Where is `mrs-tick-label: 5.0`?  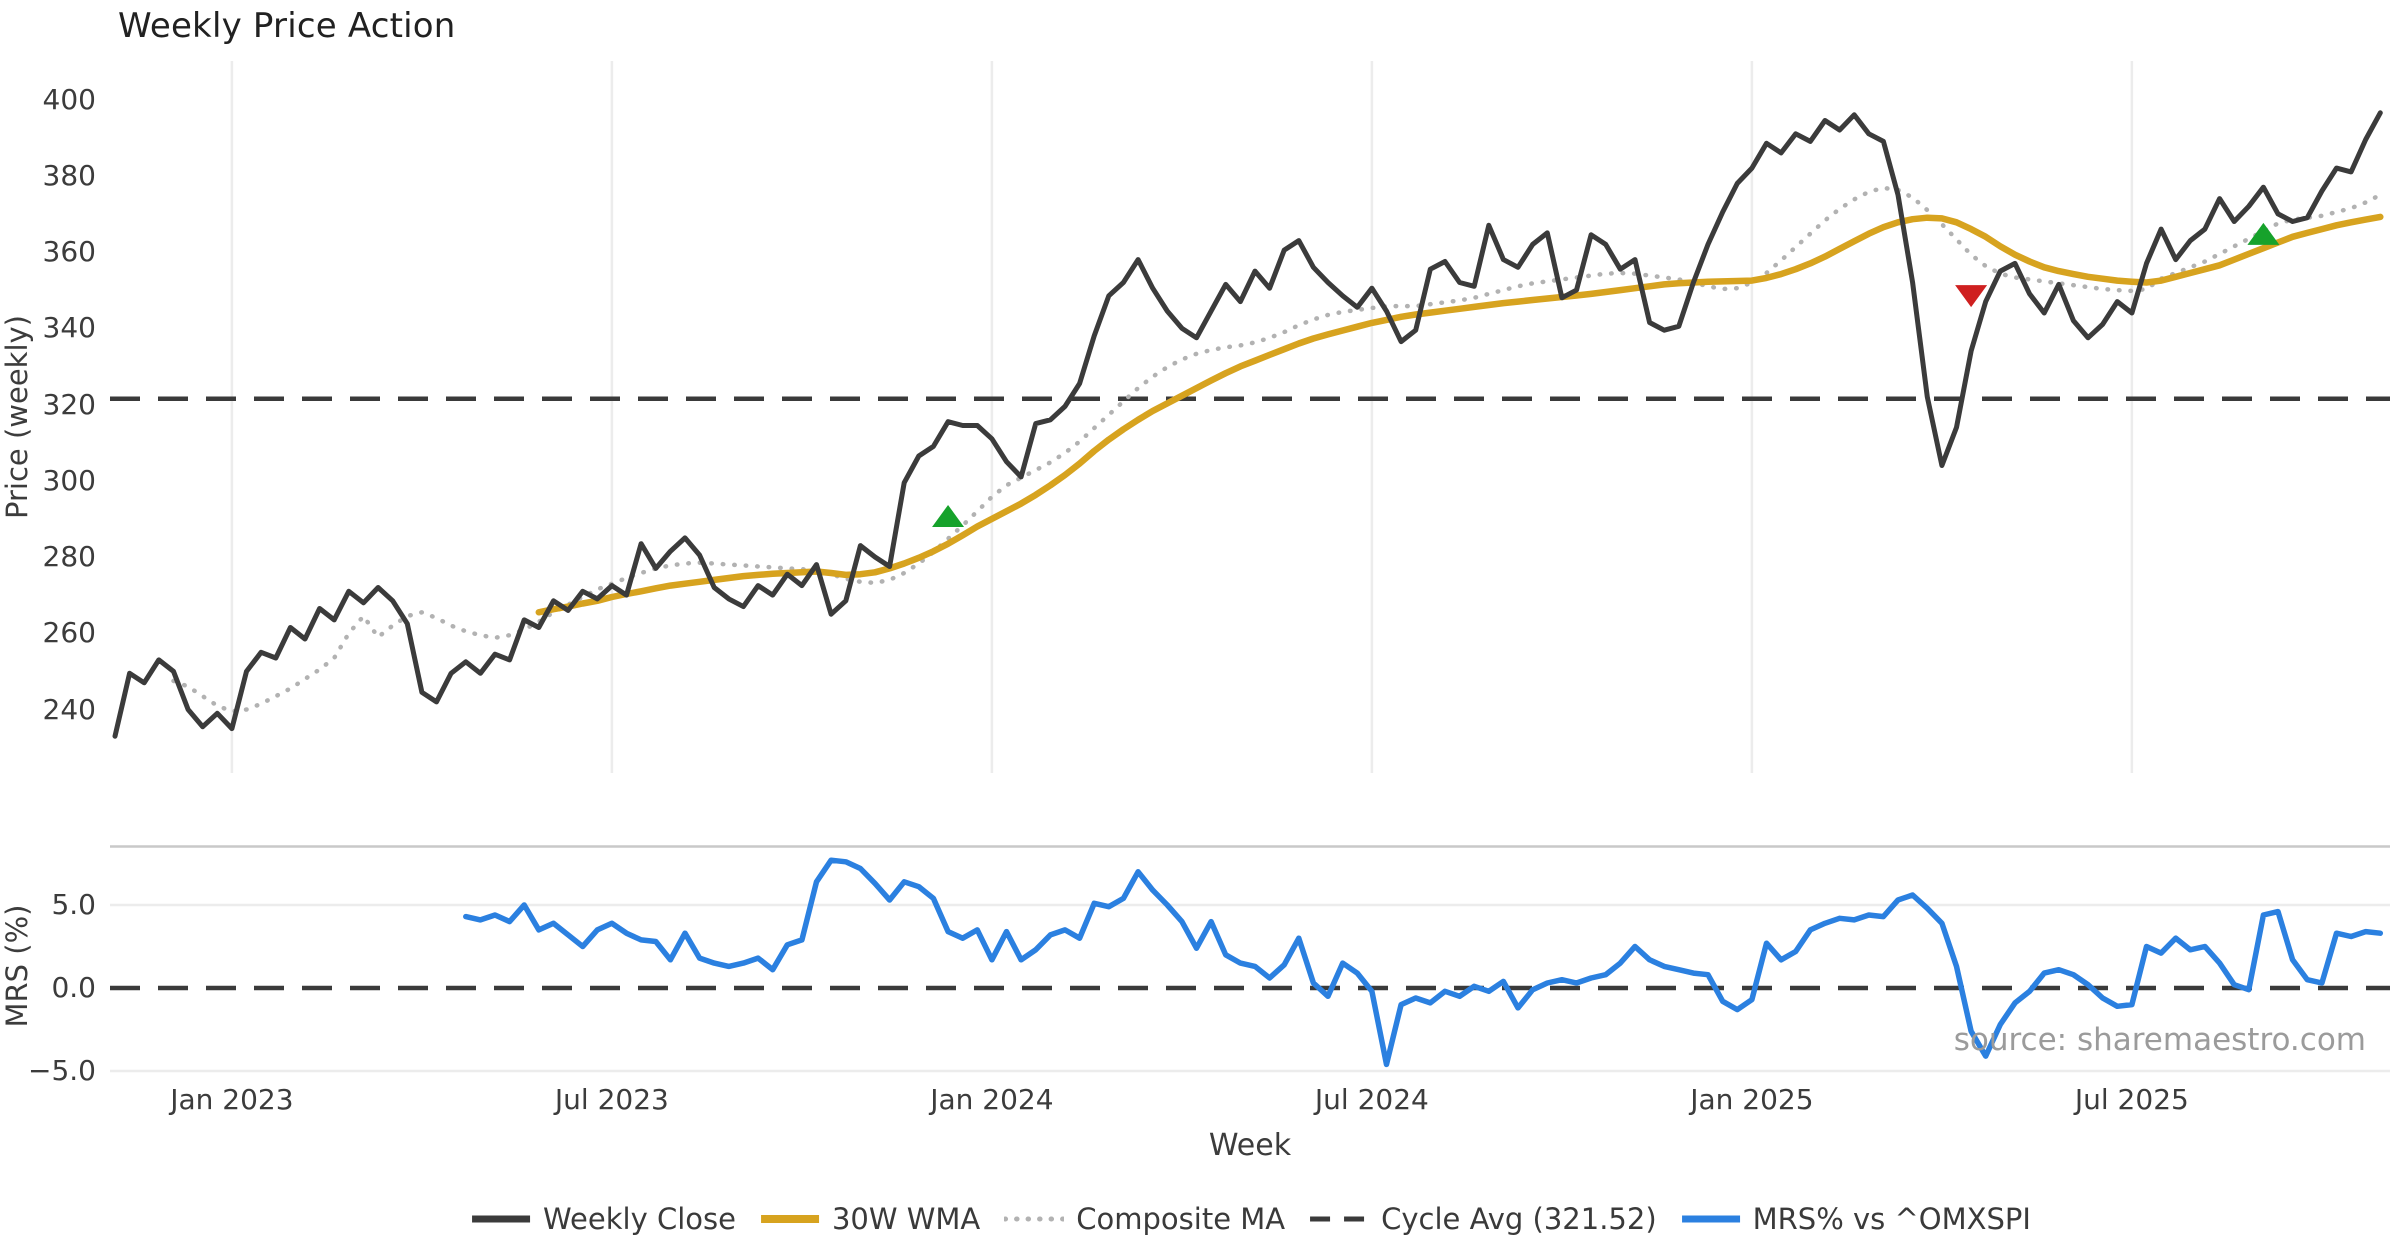
mrs-tick-label: 5.0 is located at coordinates (73, 904).